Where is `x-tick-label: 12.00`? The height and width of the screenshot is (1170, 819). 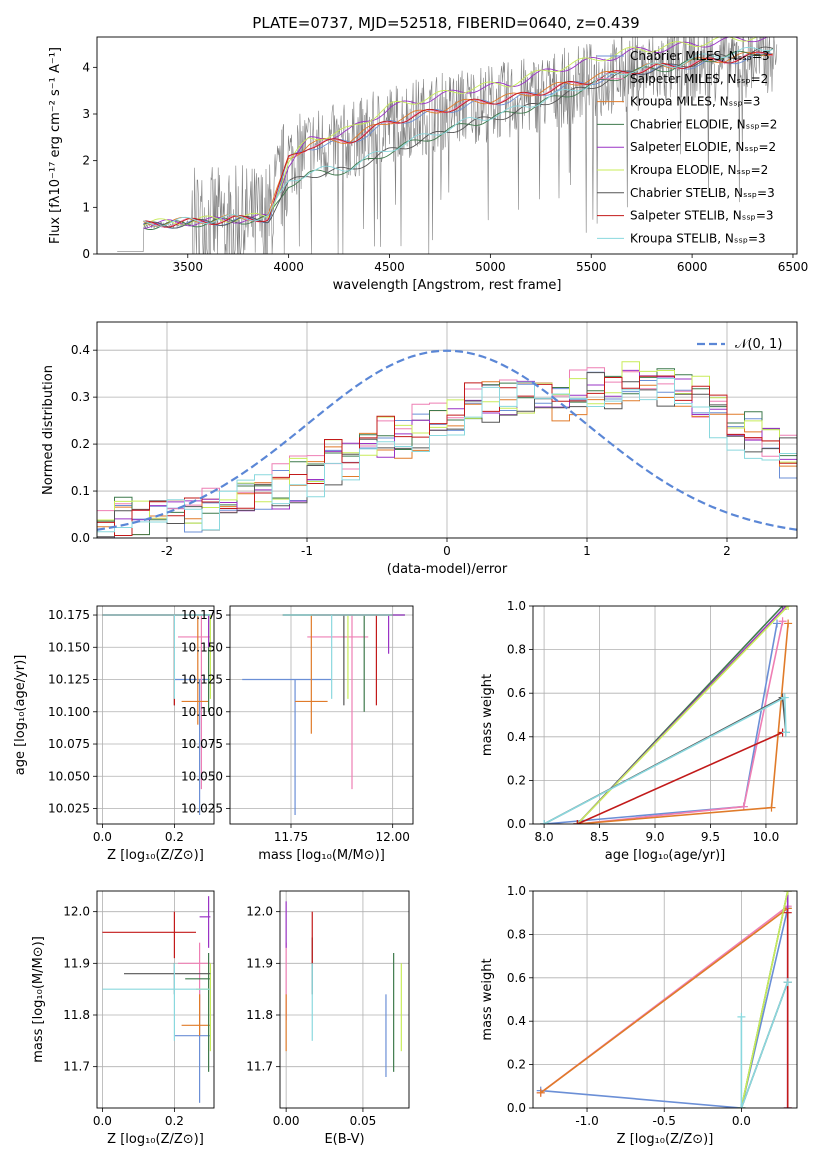
x-tick-label: 12.00 is located at coordinates (392, 837).